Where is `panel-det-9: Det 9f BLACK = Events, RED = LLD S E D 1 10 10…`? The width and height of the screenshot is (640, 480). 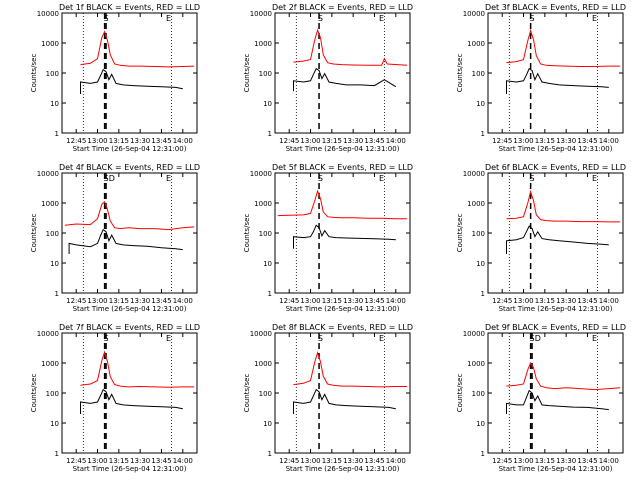 panel-det-9: Det 9f BLACK = Events, RED = LLD S E D 1 10 10… is located at coordinates (541, 398).